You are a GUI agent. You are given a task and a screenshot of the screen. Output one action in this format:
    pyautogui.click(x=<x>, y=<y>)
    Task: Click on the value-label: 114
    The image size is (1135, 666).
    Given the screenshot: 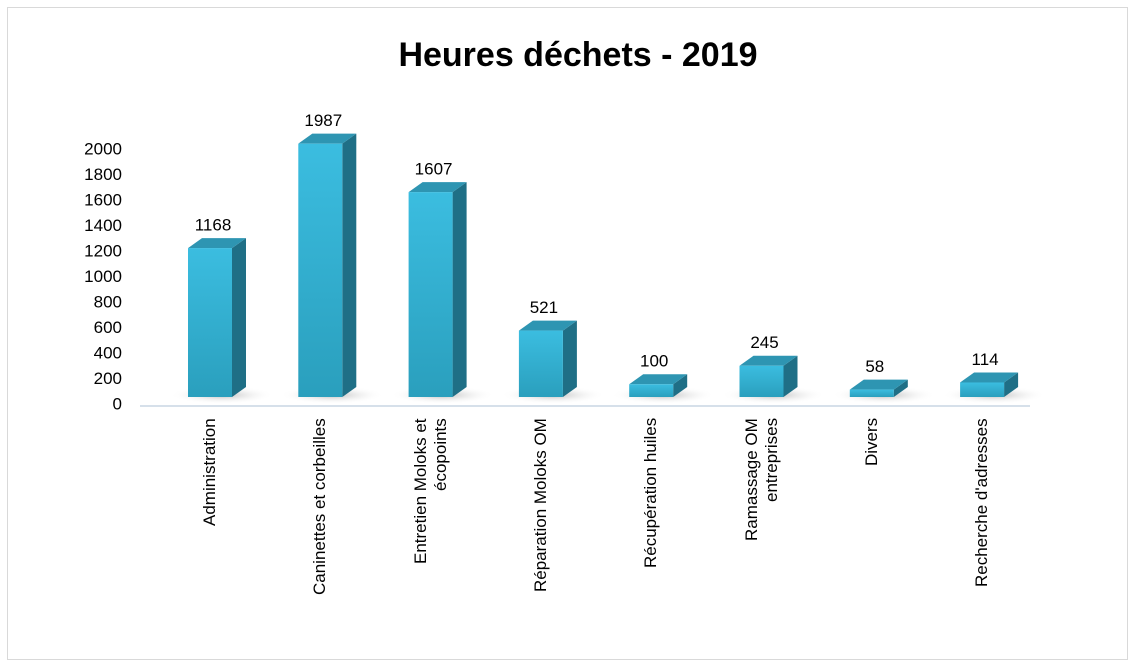 What is the action you would take?
    pyautogui.click(x=985, y=359)
    